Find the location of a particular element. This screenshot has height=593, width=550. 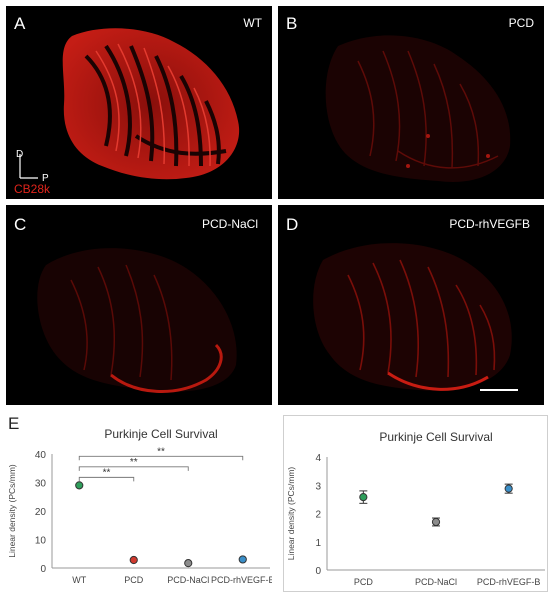

orientation-arrows-icon is located at coordinates (28, 166).